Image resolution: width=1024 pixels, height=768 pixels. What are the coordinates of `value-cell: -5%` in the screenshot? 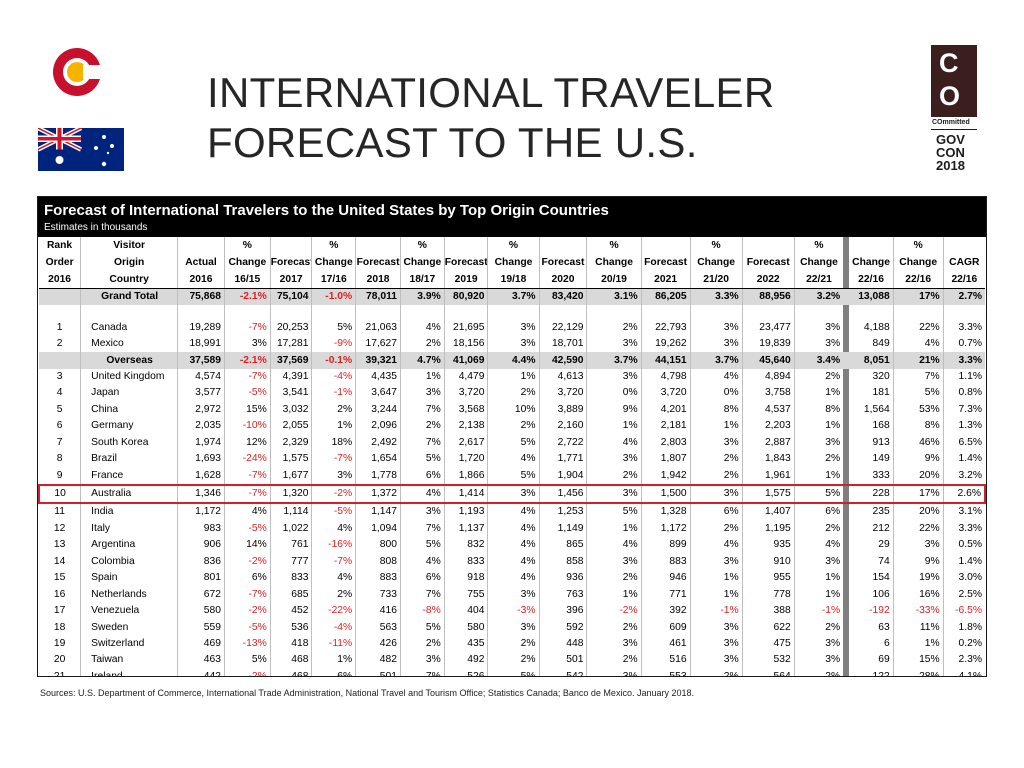 It's located at (247, 627).